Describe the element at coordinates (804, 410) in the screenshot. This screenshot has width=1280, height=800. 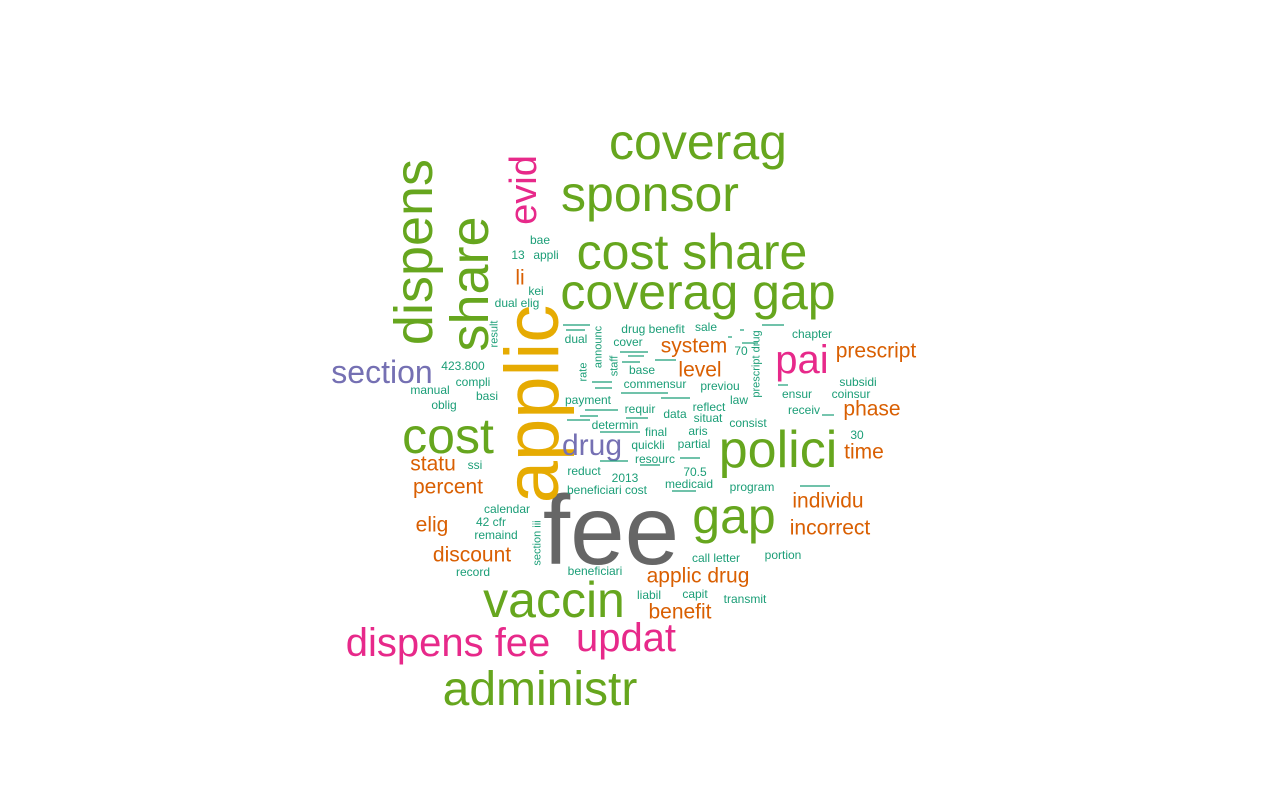
I see `word-receiv: receiv` at that location.